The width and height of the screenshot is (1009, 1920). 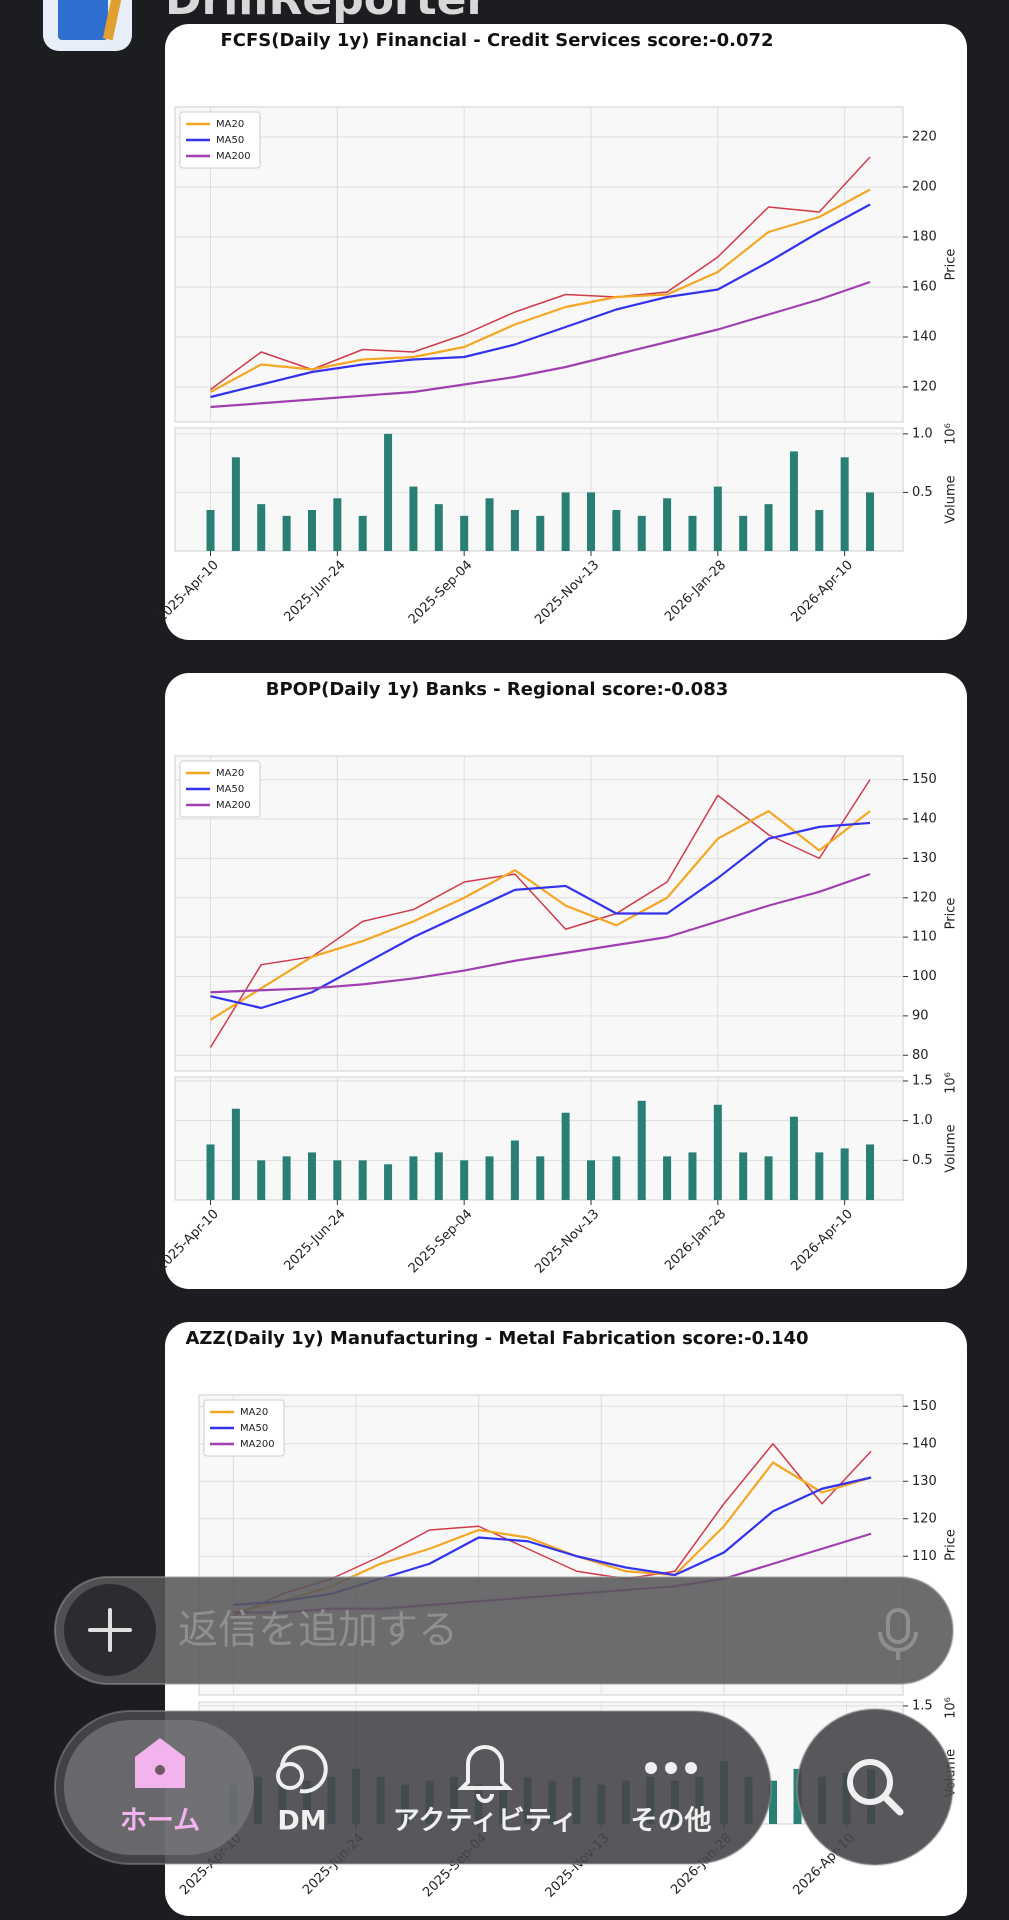 What do you see at coordinates (160, 1763) in the screenshot?
I see `home-icon` at bounding box center [160, 1763].